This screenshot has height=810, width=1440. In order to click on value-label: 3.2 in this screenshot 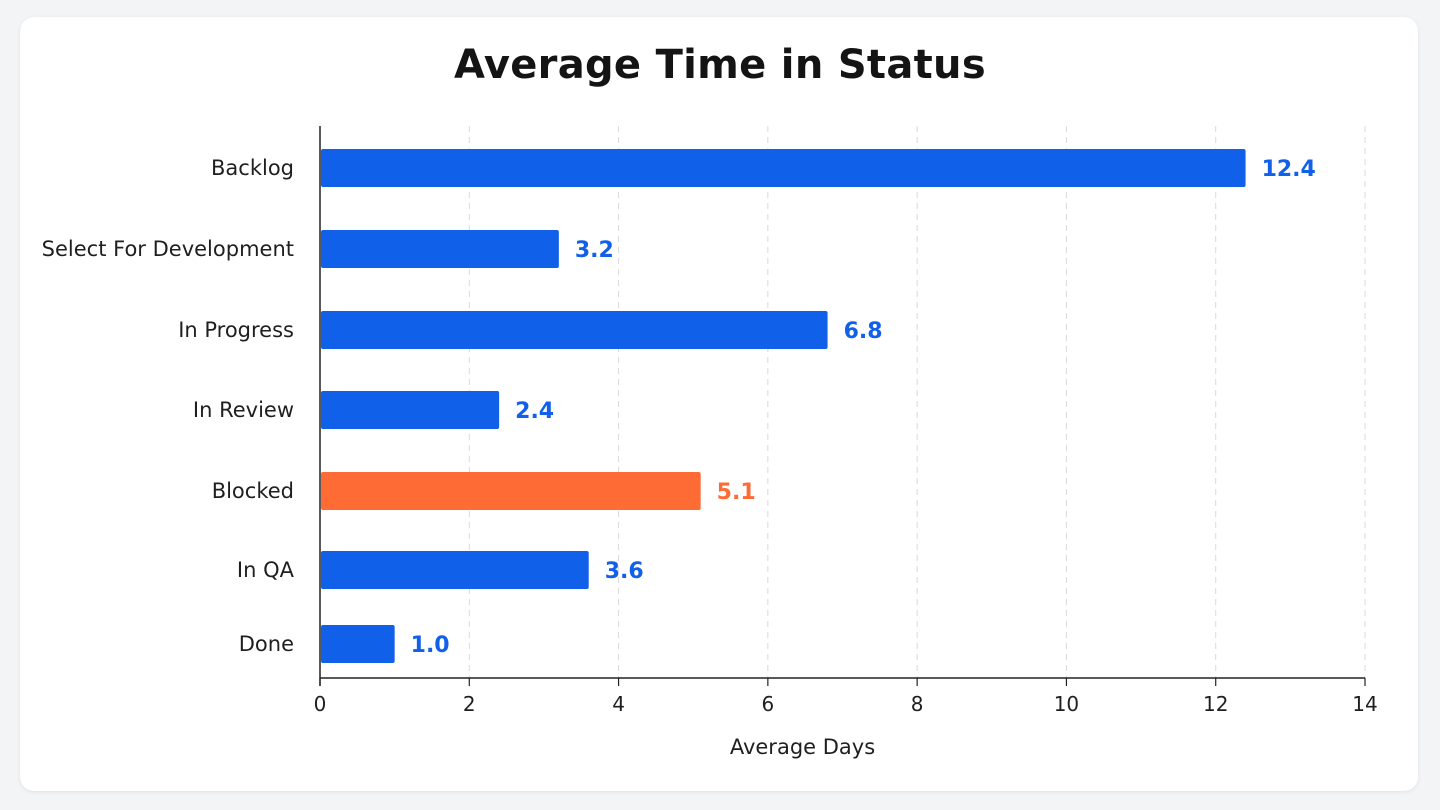, I will do `click(594, 250)`.